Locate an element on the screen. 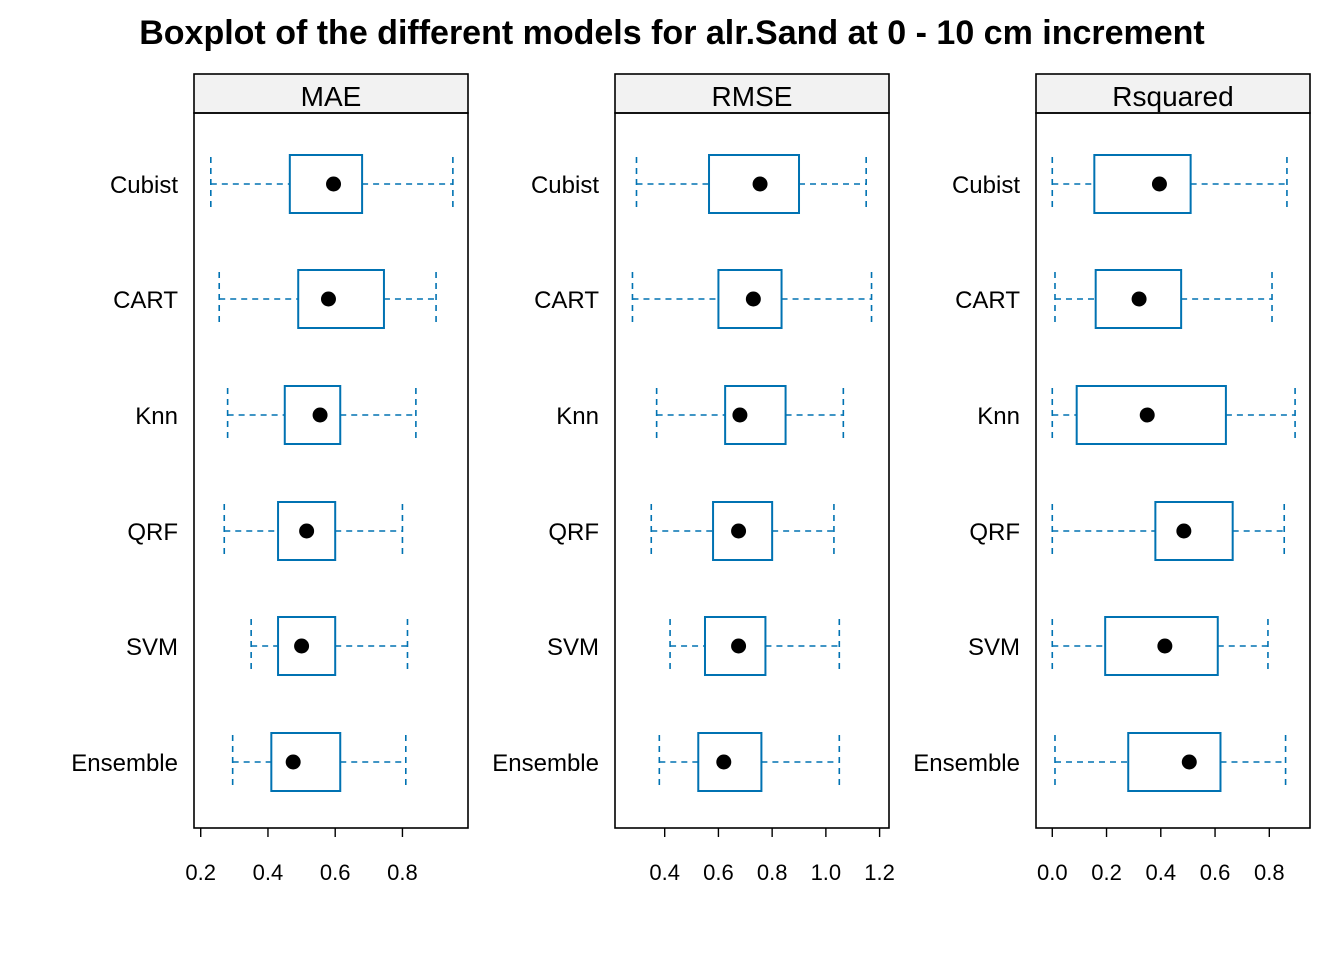 The width and height of the screenshot is (1344, 960). box-mae-svm is located at coordinates (329, 646).